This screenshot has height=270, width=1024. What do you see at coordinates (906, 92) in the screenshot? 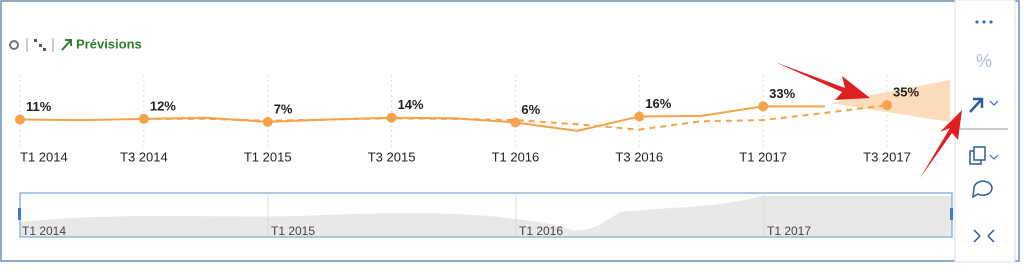
I see `data-label: 35%` at bounding box center [906, 92].